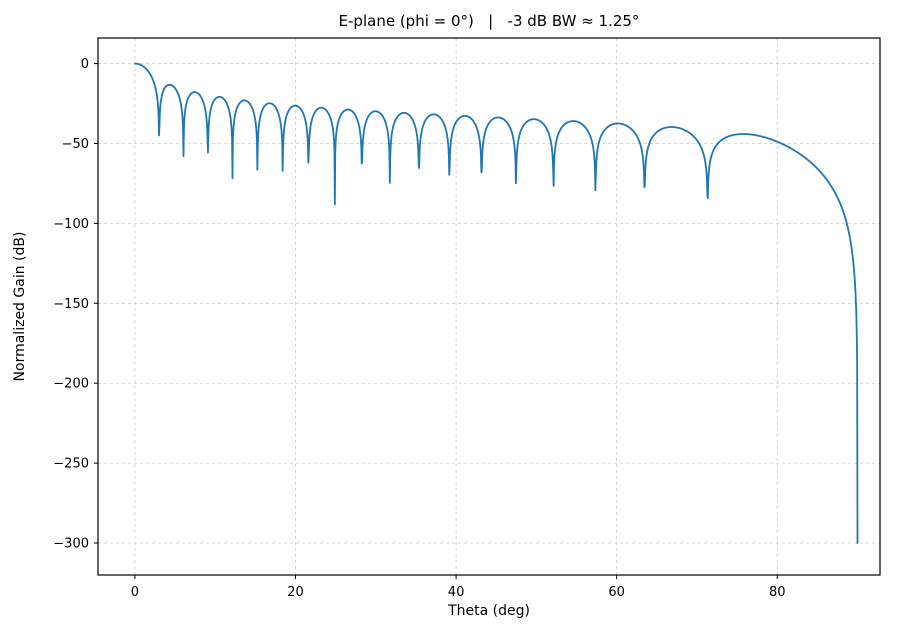 The image size is (897, 641). What do you see at coordinates (777, 592) in the screenshot?
I see `x-tick-label: 80` at bounding box center [777, 592].